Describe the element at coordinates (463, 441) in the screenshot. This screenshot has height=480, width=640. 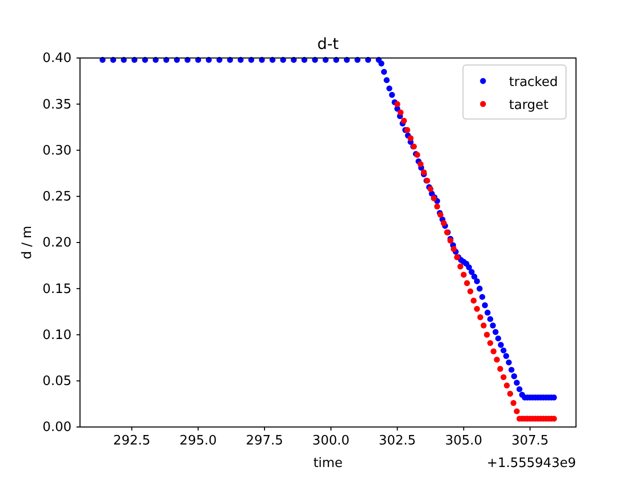
I see `x-tick-label: 305.0` at that location.